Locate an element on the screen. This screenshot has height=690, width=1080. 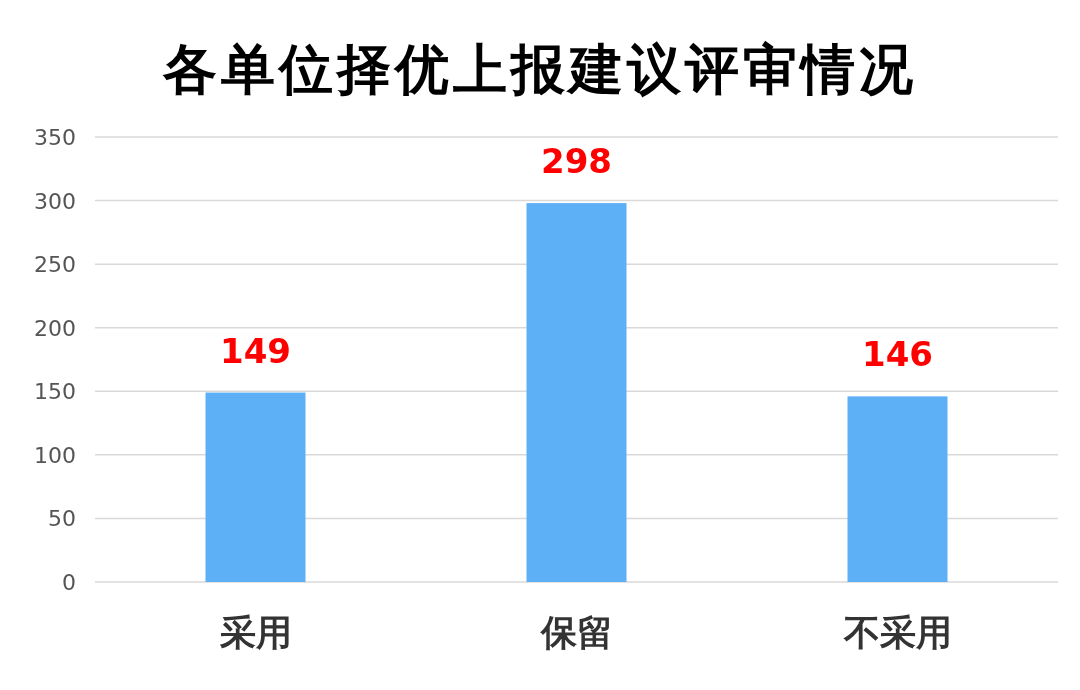
data-label: 146 is located at coordinates (897, 354).